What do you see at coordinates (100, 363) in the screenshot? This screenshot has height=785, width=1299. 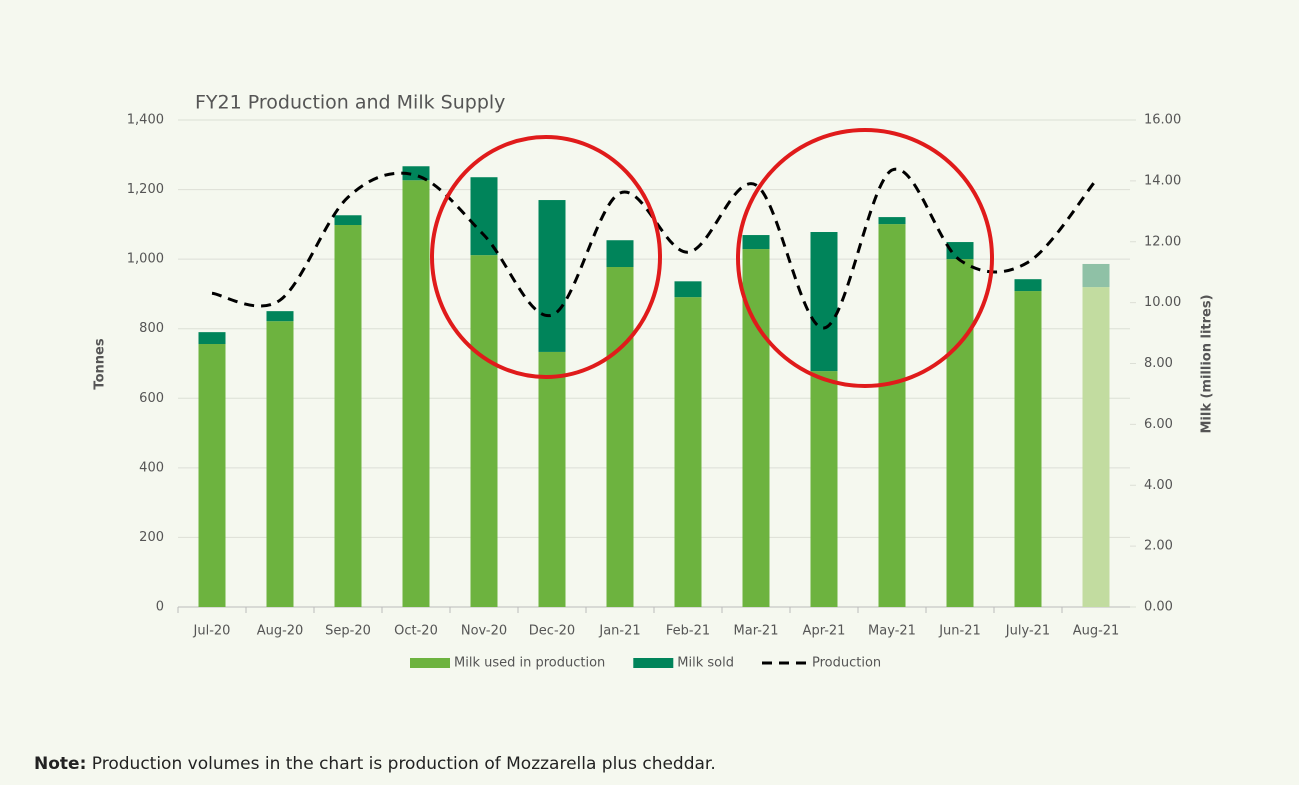 I see `y-axis-label: Tonnes` at bounding box center [100, 363].